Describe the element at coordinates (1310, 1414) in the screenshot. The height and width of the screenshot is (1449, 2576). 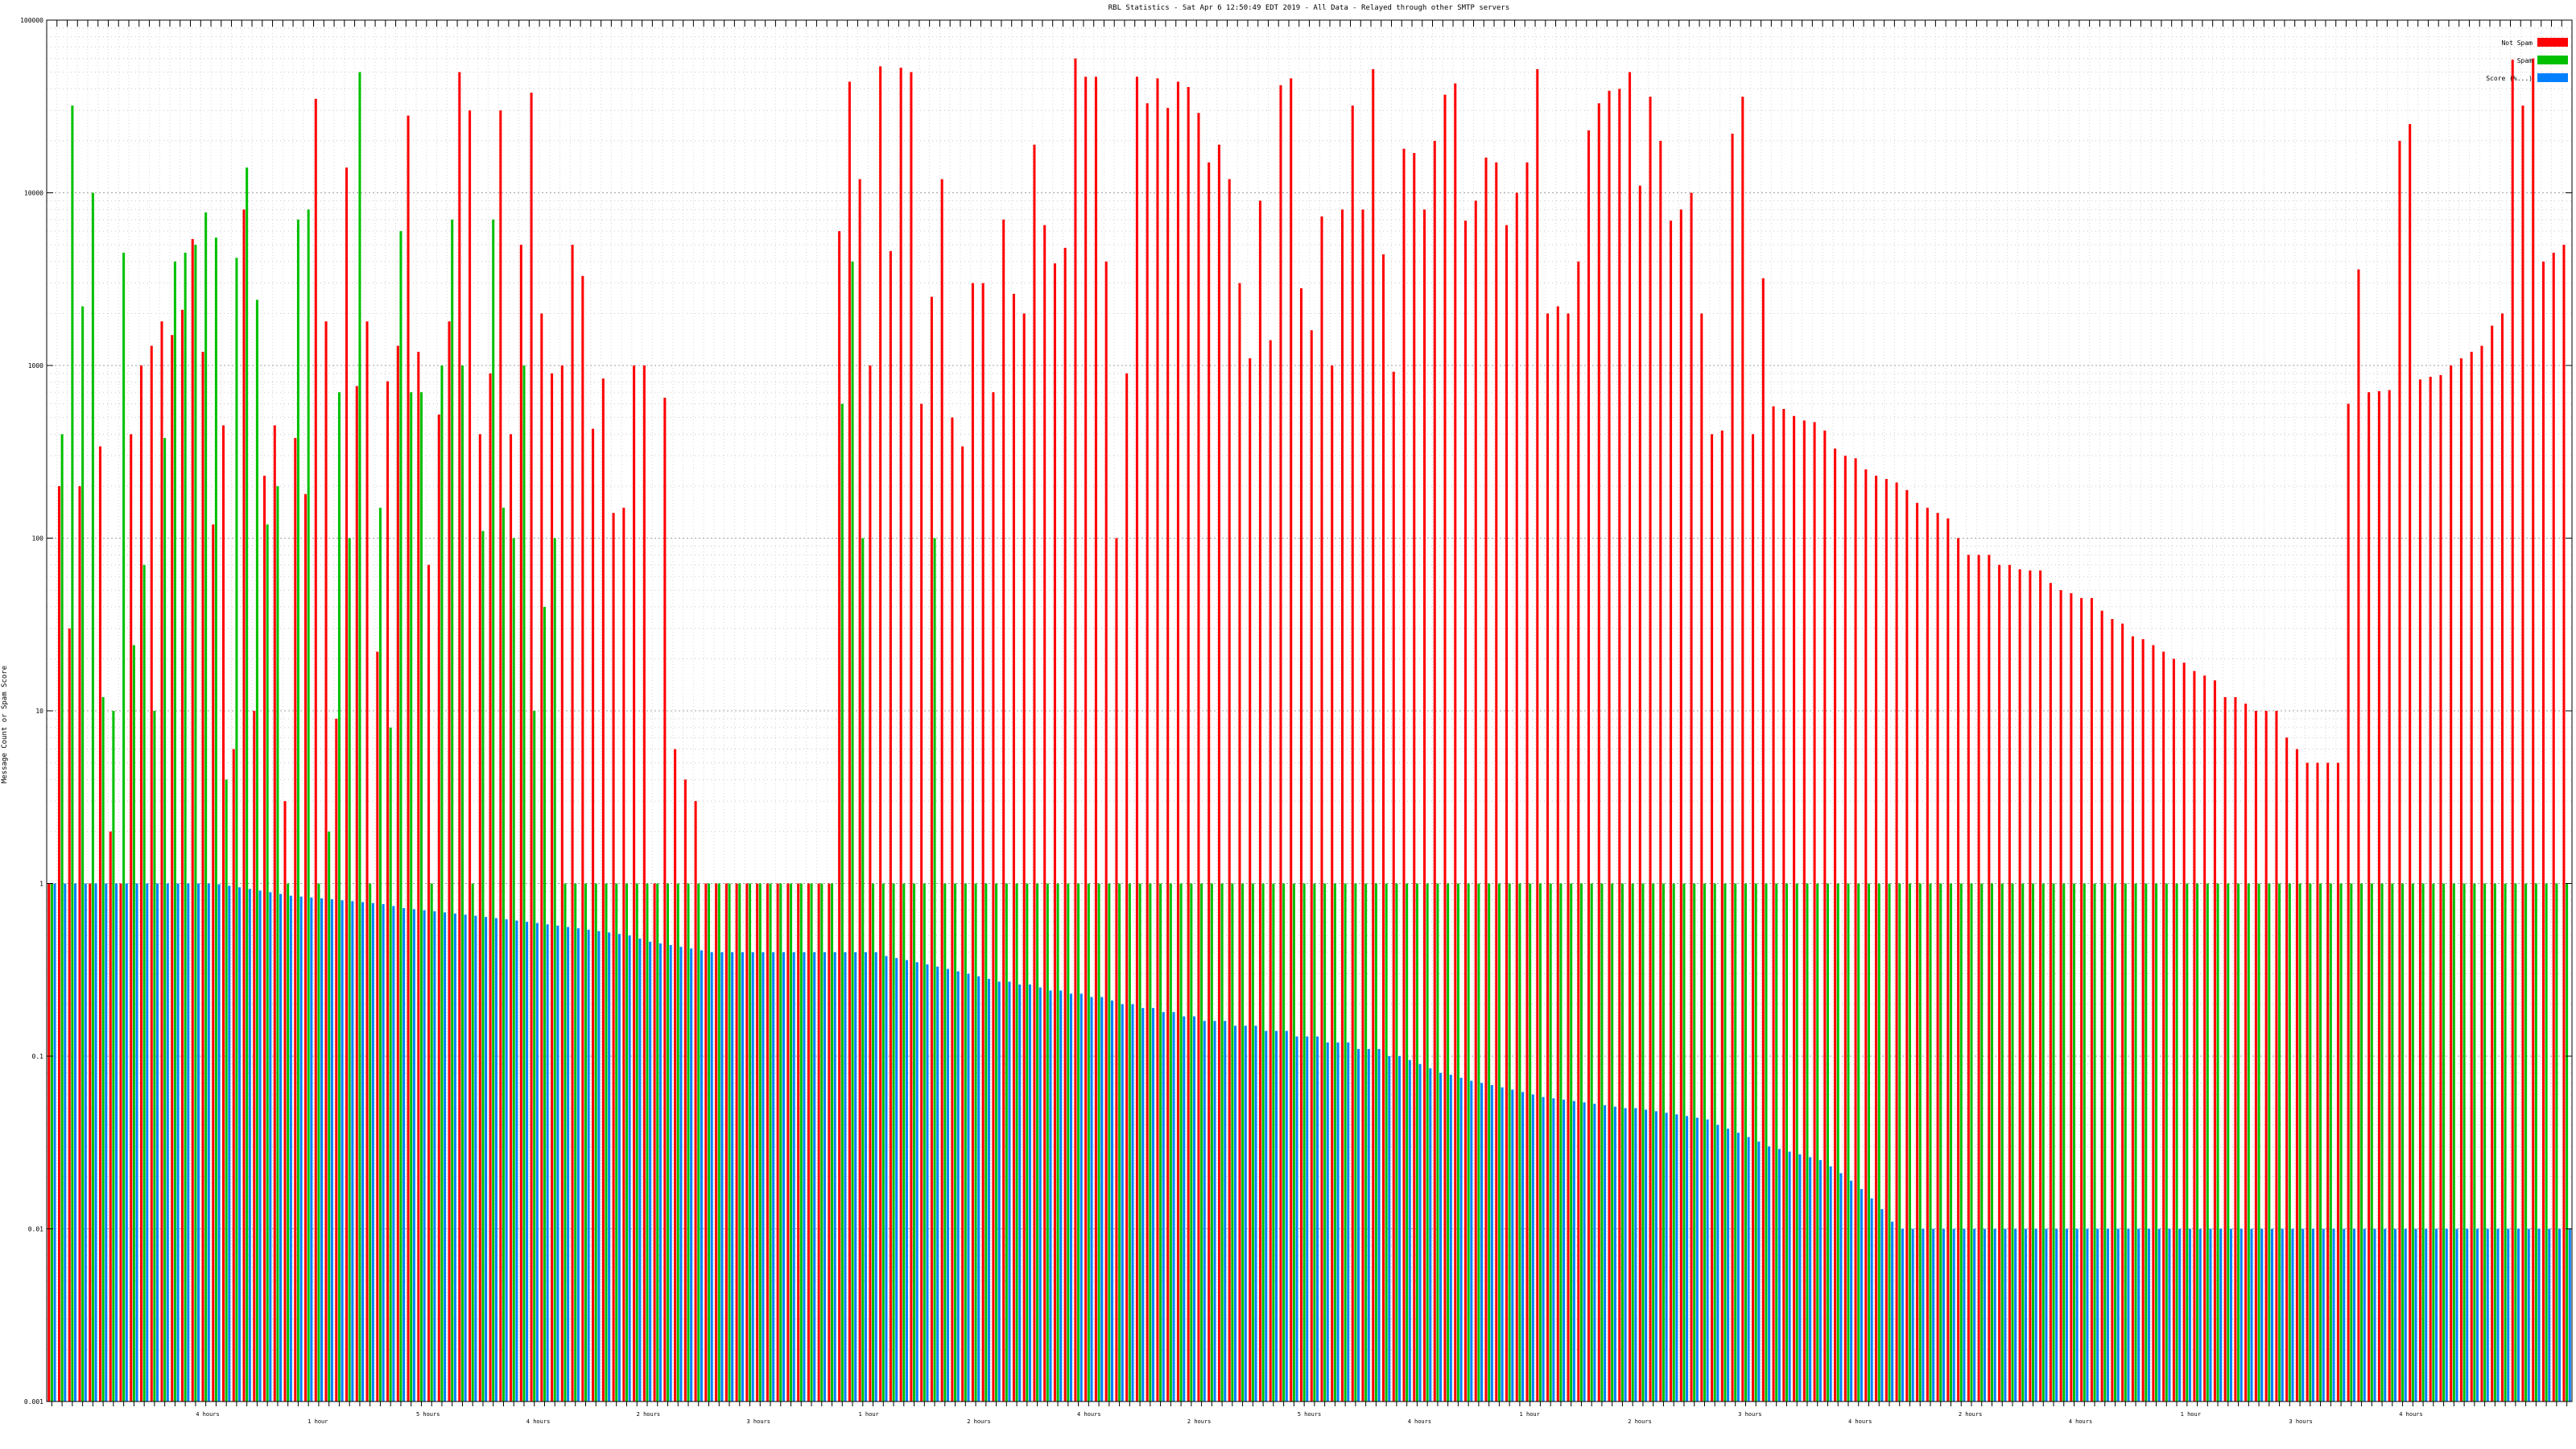
I see `x-tick-label: 5 hours` at that location.